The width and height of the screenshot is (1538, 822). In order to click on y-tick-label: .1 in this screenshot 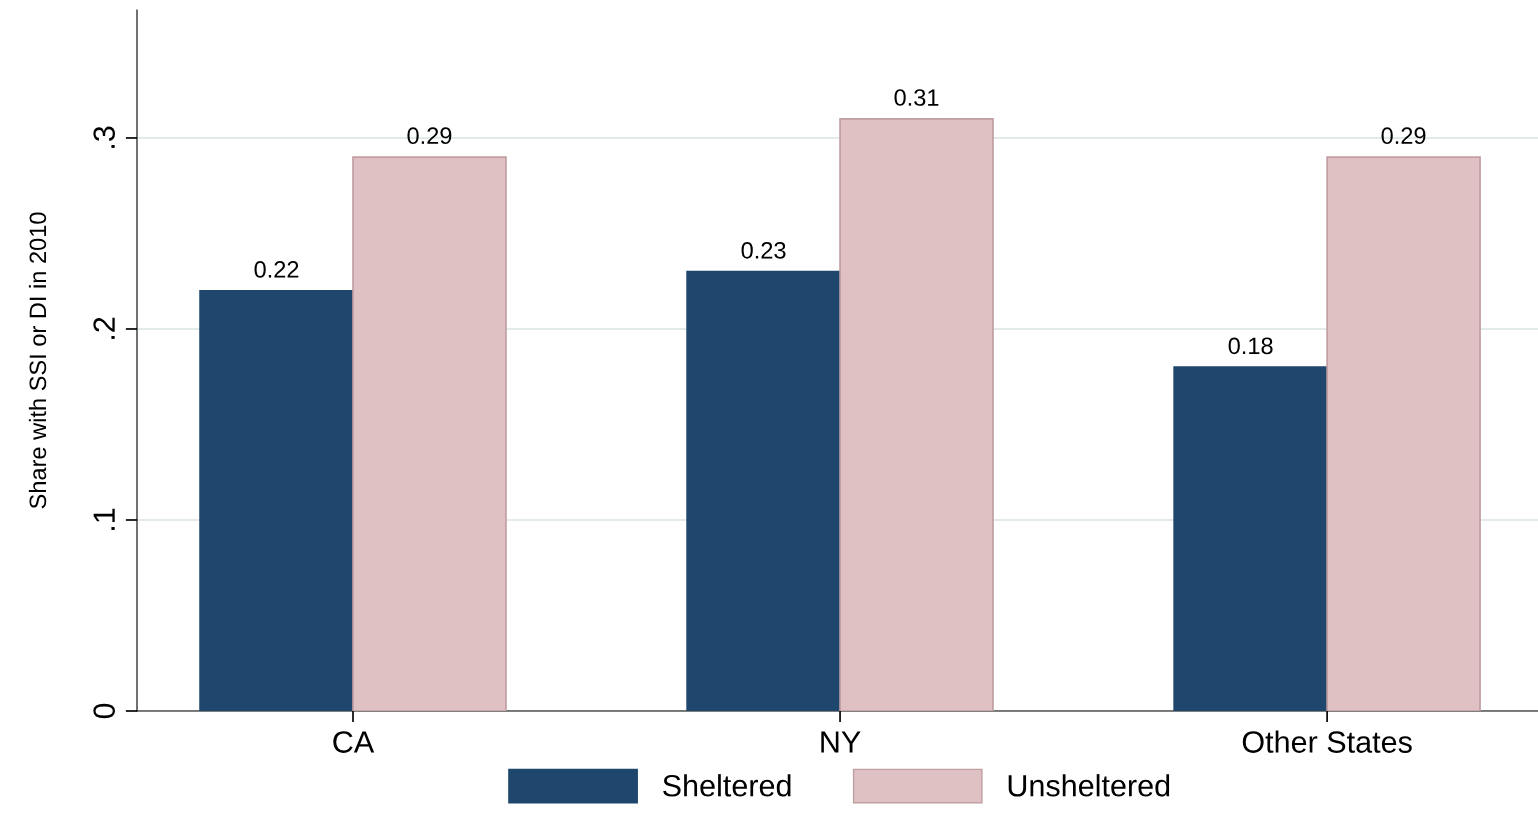, I will do `click(104, 519)`.